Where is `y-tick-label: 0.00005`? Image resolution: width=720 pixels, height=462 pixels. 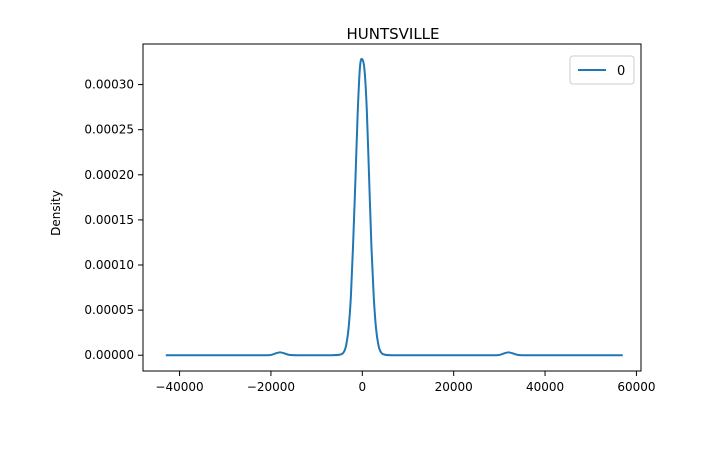
y-tick-label: 0.00005 is located at coordinates (109, 310).